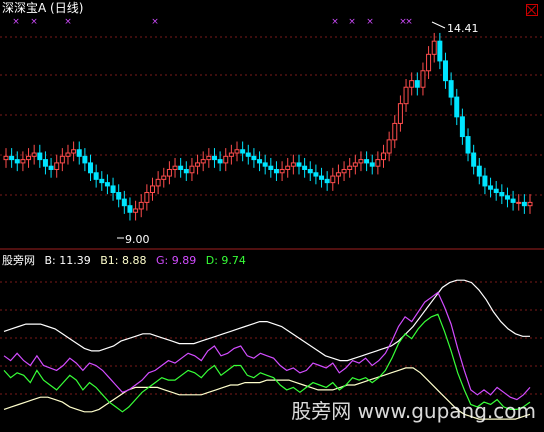 The height and width of the screenshot is (432, 544). I want to click on price-low-label: 9.00, so click(137, 239).